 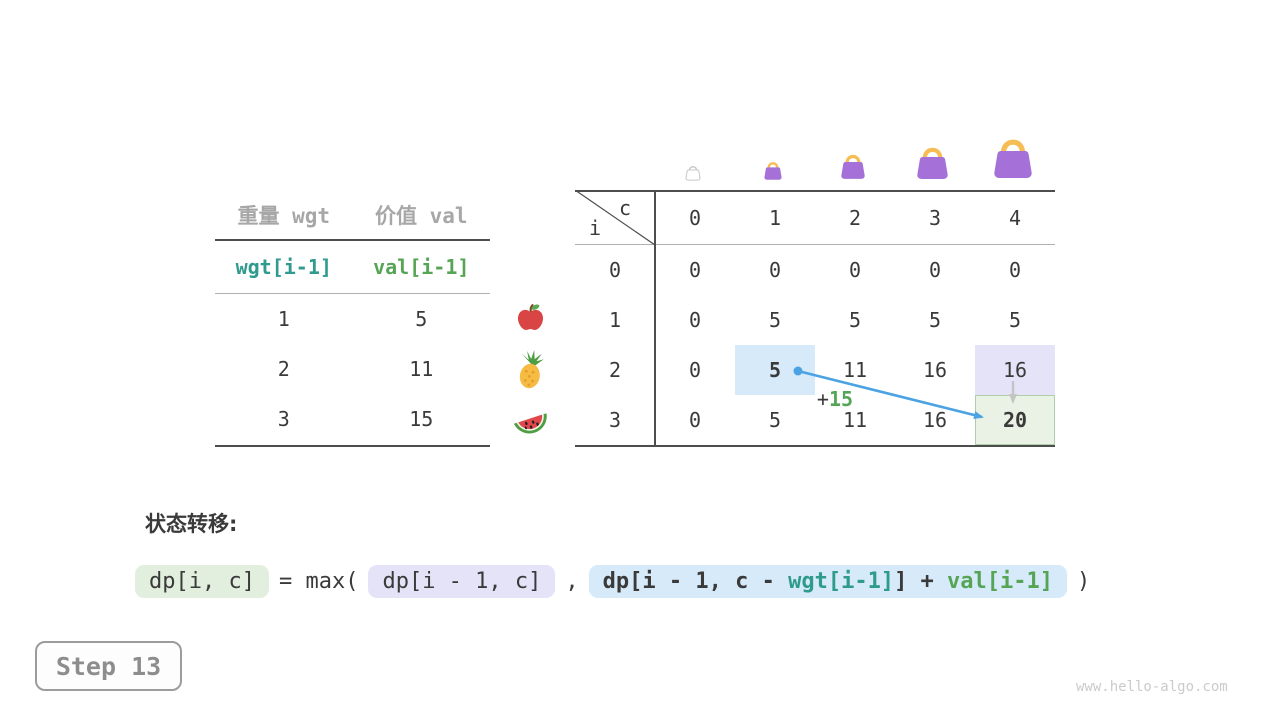 What do you see at coordinates (352, 240) in the screenshot?
I see `item-table-divider-top` at bounding box center [352, 240].